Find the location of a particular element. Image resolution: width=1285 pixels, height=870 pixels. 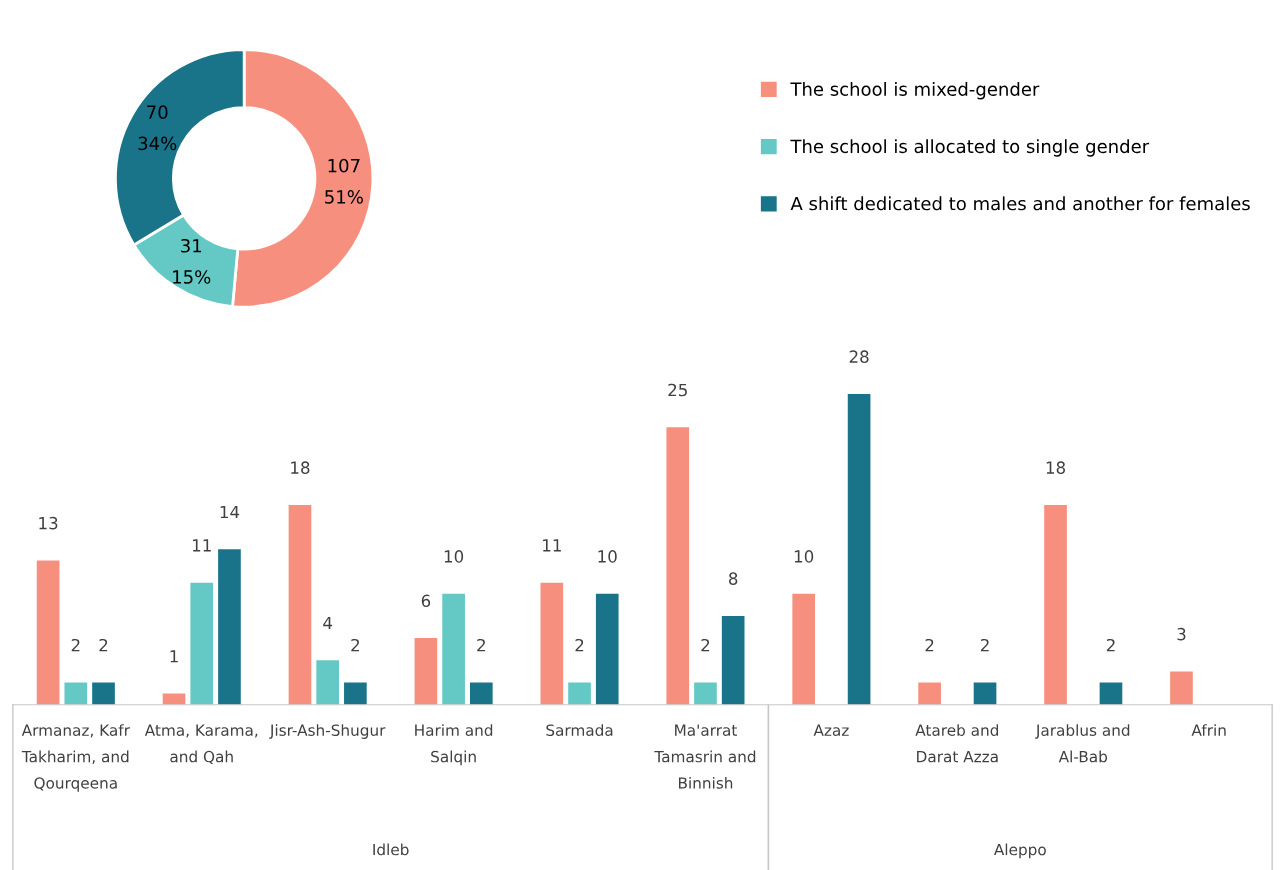

data-label: 107 51% is located at coordinates (344, 181).